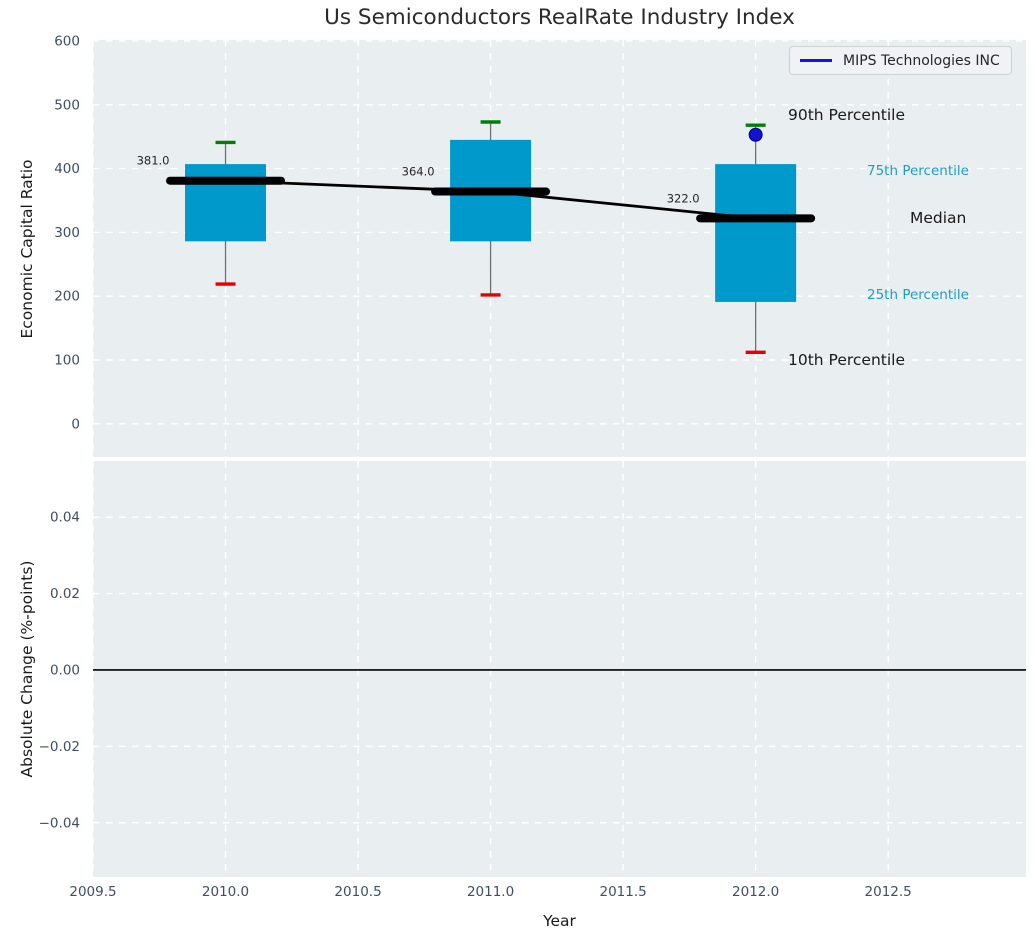 The image size is (1034, 942). I want to click on top-y-tick-label: 300, so click(67, 233).